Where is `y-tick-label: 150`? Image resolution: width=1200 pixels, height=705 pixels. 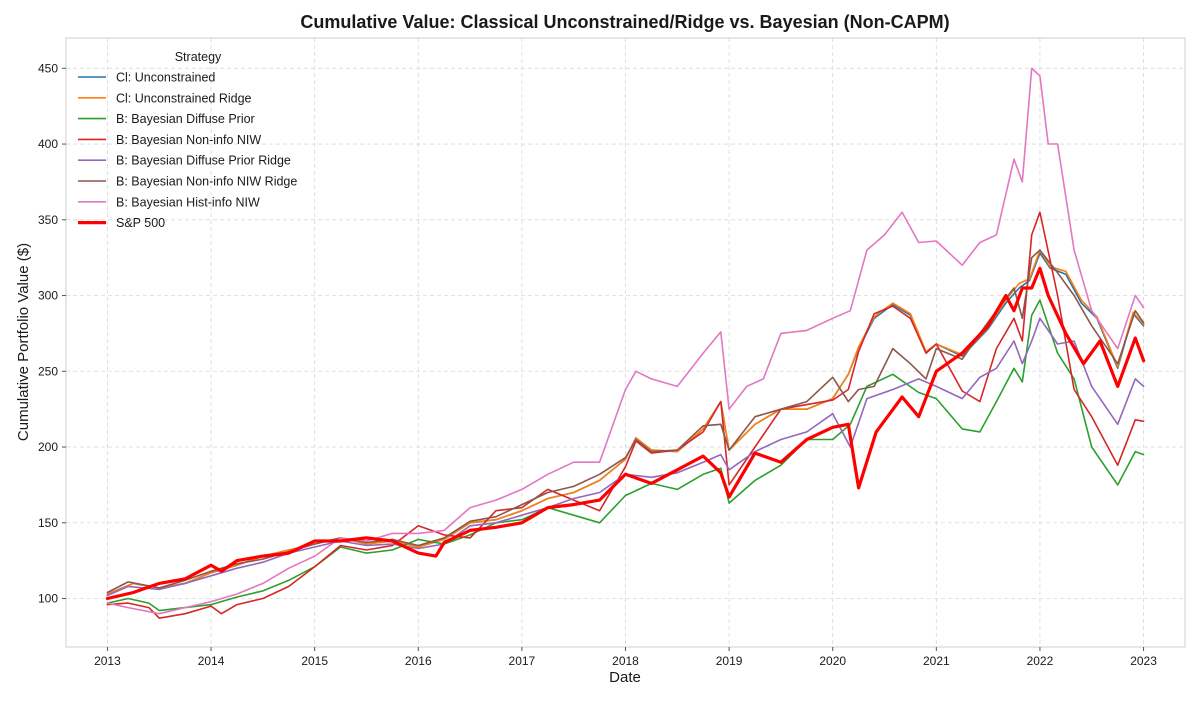
y-tick-label: 150 is located at coordinates (48, 523).